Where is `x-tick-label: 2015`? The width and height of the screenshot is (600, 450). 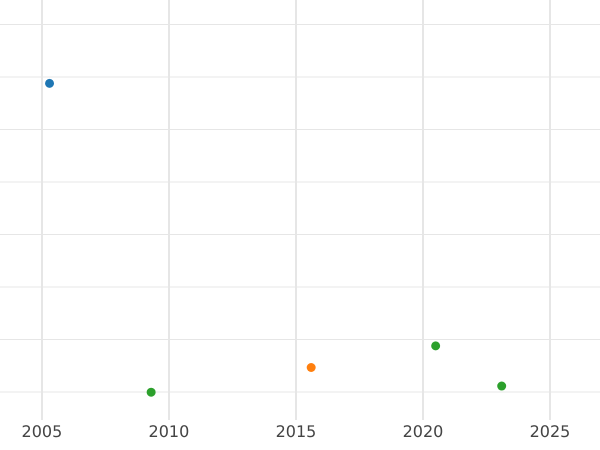
x-tick-label: 2015 is located at coordinates (296, 431).